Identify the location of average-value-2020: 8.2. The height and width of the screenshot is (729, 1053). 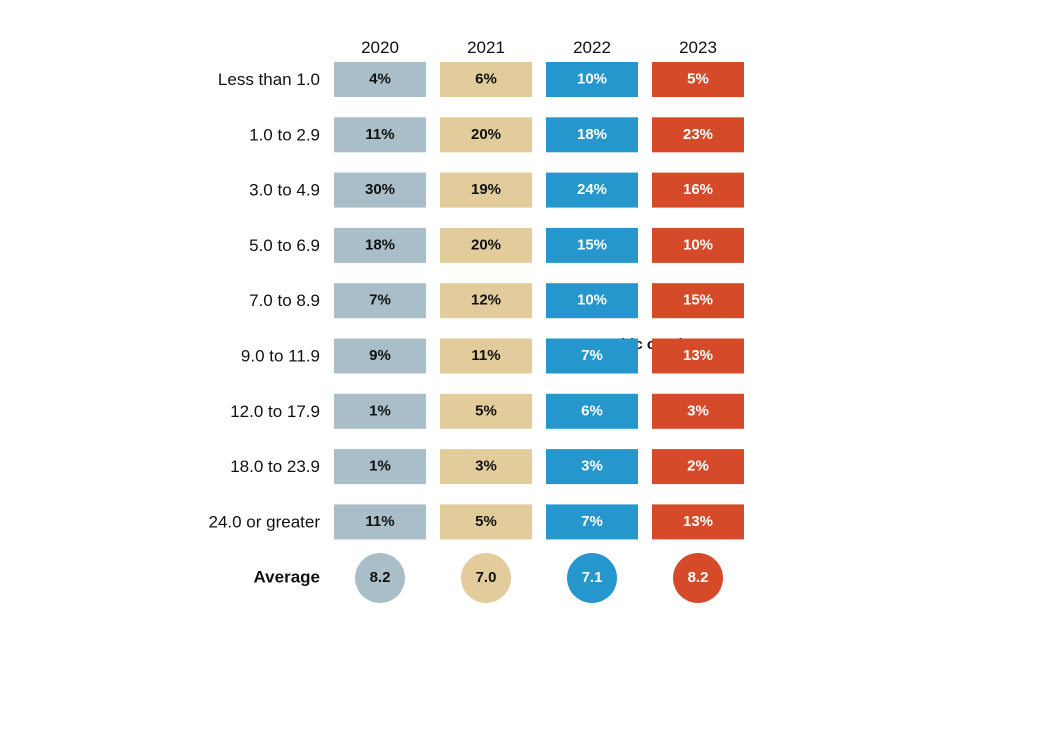
(380, 577).